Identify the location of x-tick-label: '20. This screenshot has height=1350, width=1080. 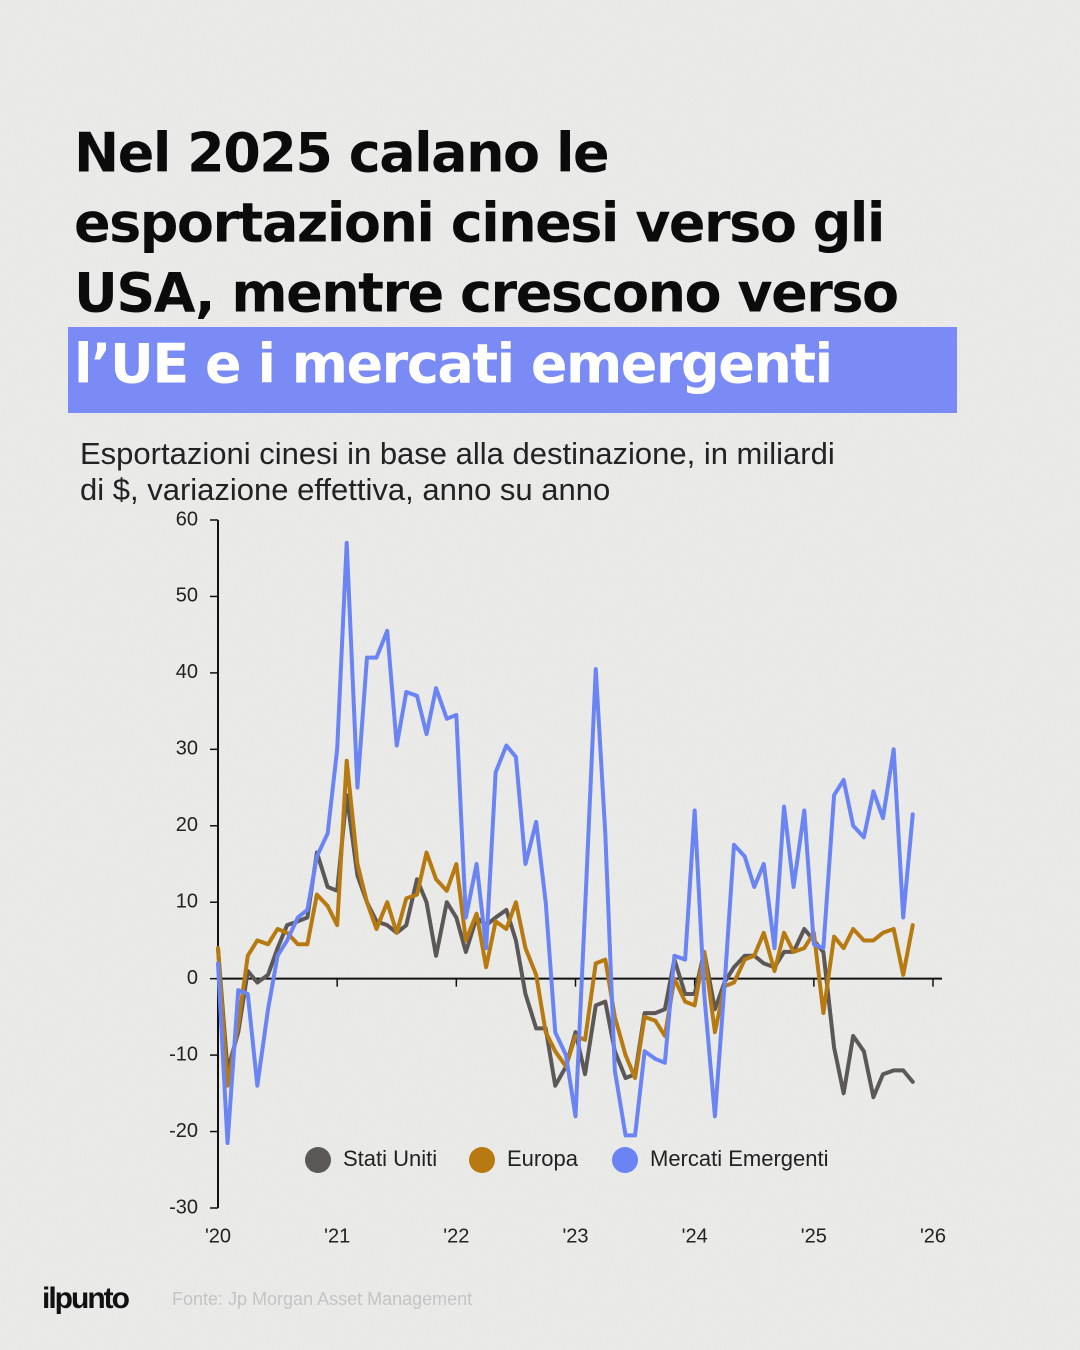
(218, 1236).